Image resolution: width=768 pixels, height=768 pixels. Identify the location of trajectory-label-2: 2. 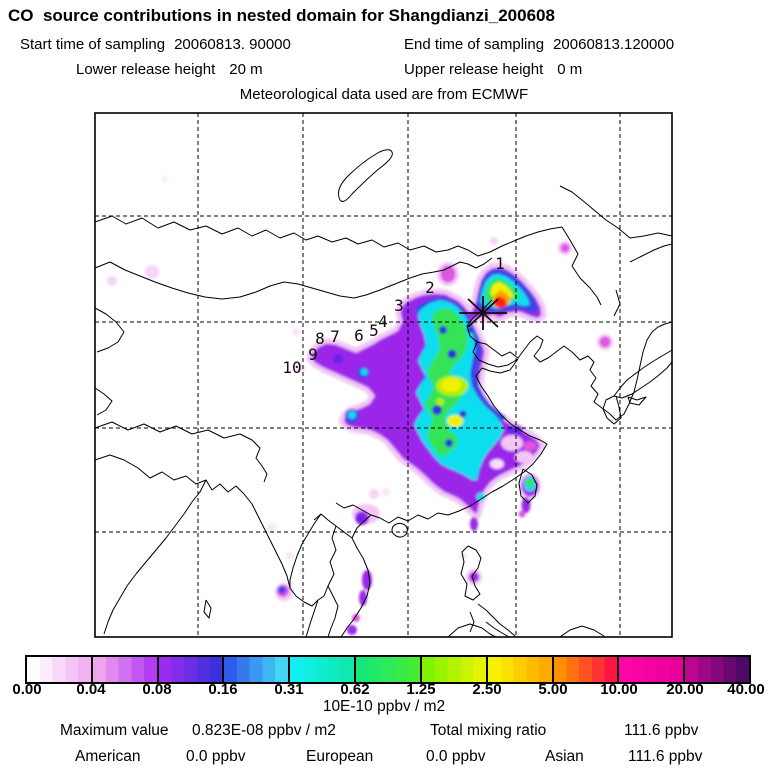
(430, 287).